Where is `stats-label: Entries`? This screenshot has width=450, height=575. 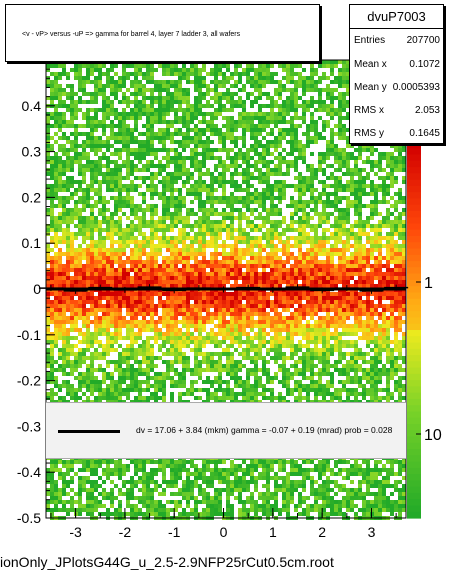
stats-label: Entries is located at coordinates (370, 40).